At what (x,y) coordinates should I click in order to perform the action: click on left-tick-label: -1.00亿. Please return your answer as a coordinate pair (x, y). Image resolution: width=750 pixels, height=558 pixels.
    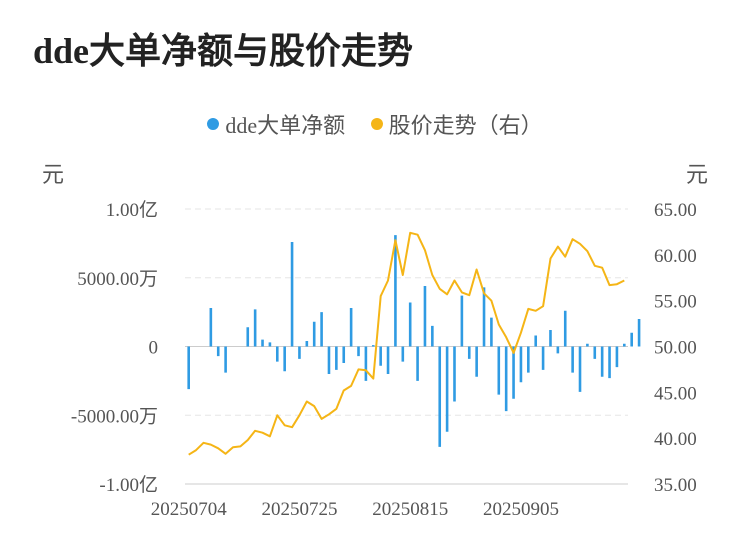
    Looking at the image, I should click on (128, 485).